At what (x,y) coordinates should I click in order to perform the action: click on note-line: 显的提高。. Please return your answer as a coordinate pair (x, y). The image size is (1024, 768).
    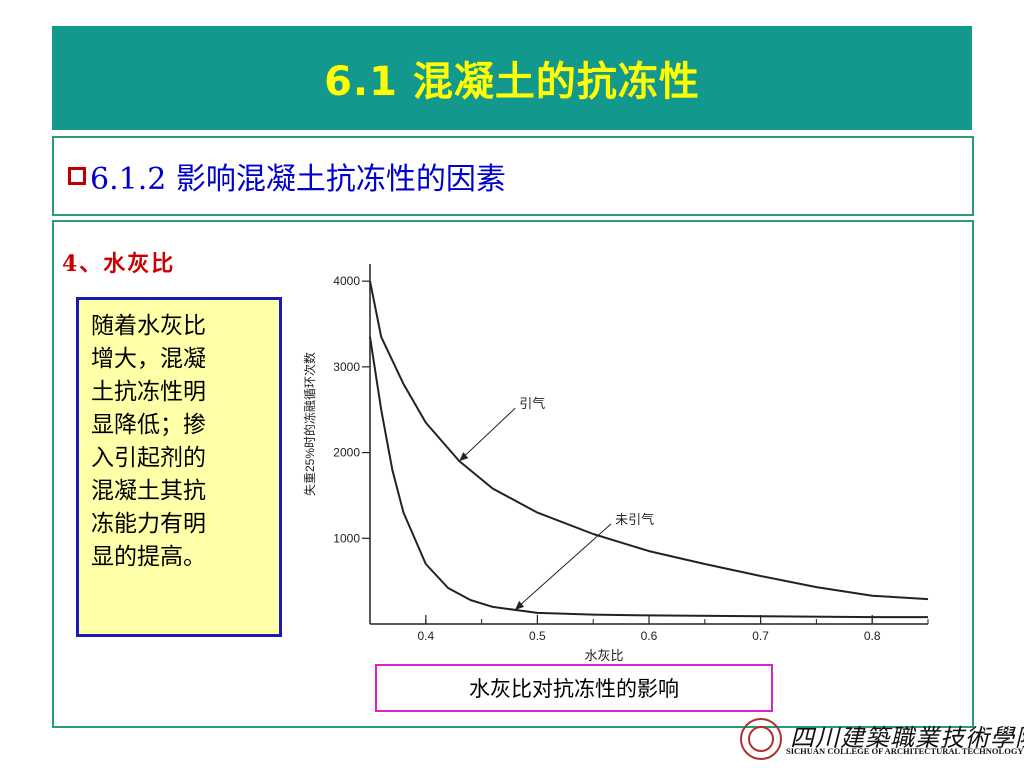
    Looking at the image, I should click on (148, 557).